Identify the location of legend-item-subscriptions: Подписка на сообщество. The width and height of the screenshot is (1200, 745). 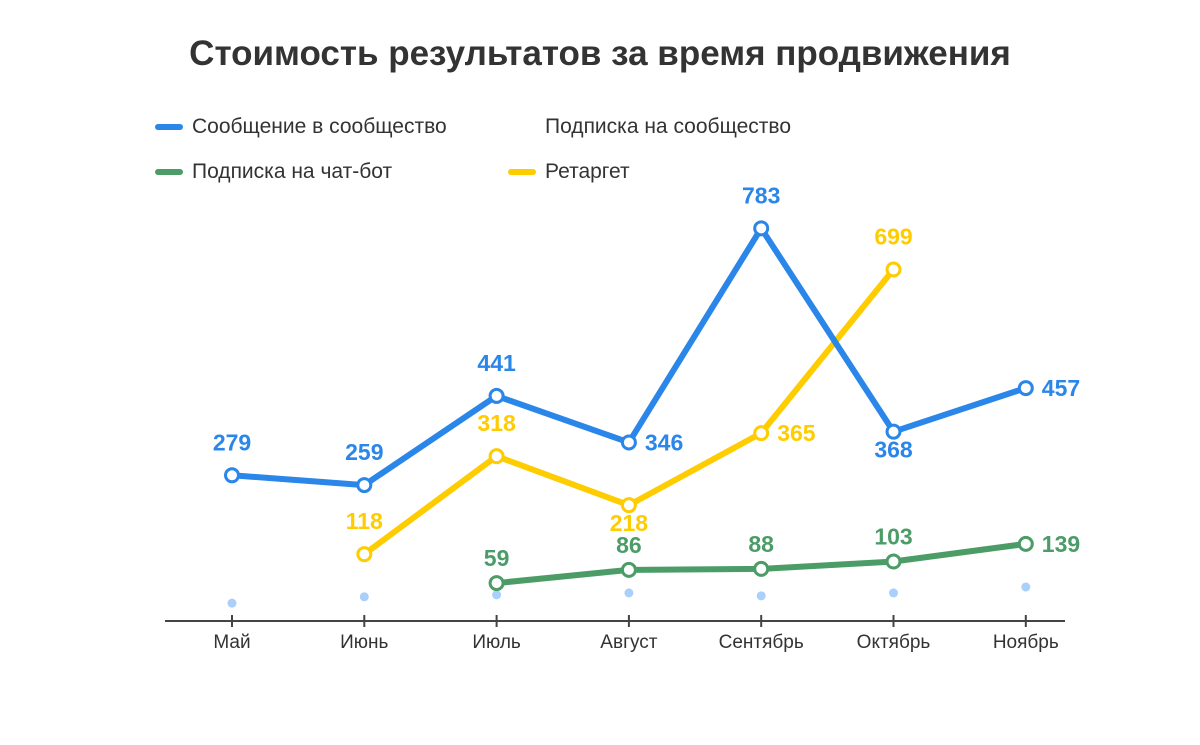
(649, 127).